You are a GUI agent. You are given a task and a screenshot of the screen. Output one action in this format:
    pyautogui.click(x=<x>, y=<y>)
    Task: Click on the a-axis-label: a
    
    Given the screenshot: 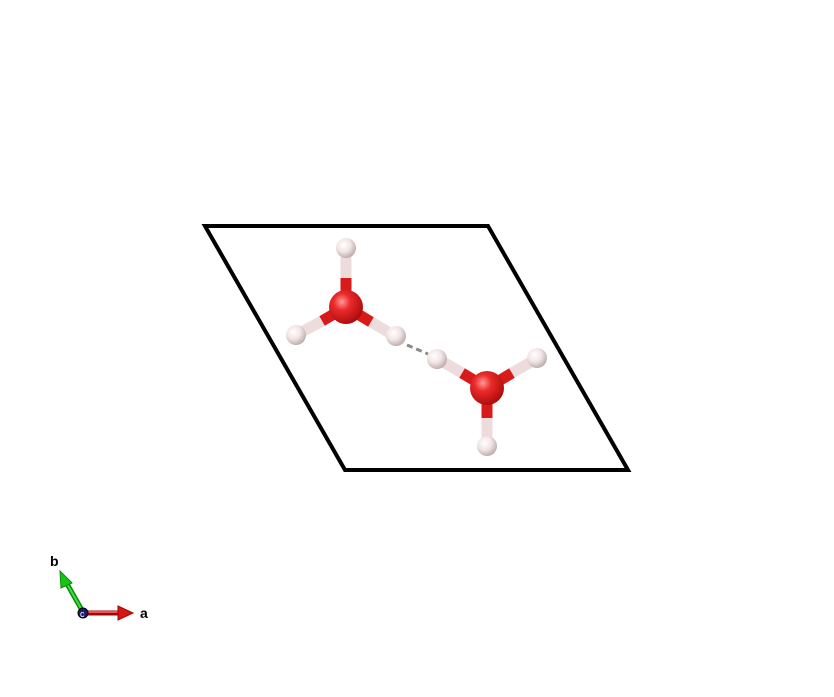 What is the action you would take?
    pyautogui.click(x=144, y=613)
    